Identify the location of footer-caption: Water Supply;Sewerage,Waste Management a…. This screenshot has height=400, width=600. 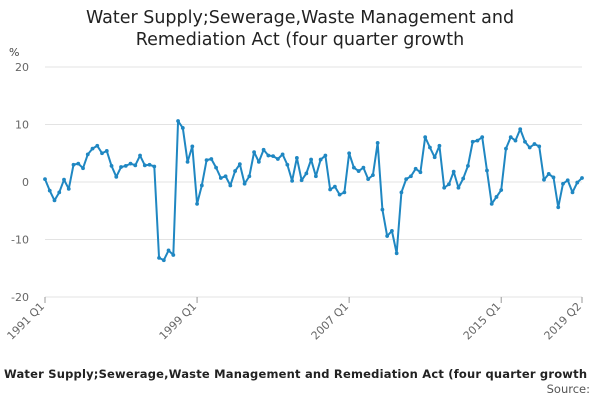
(295, 374).